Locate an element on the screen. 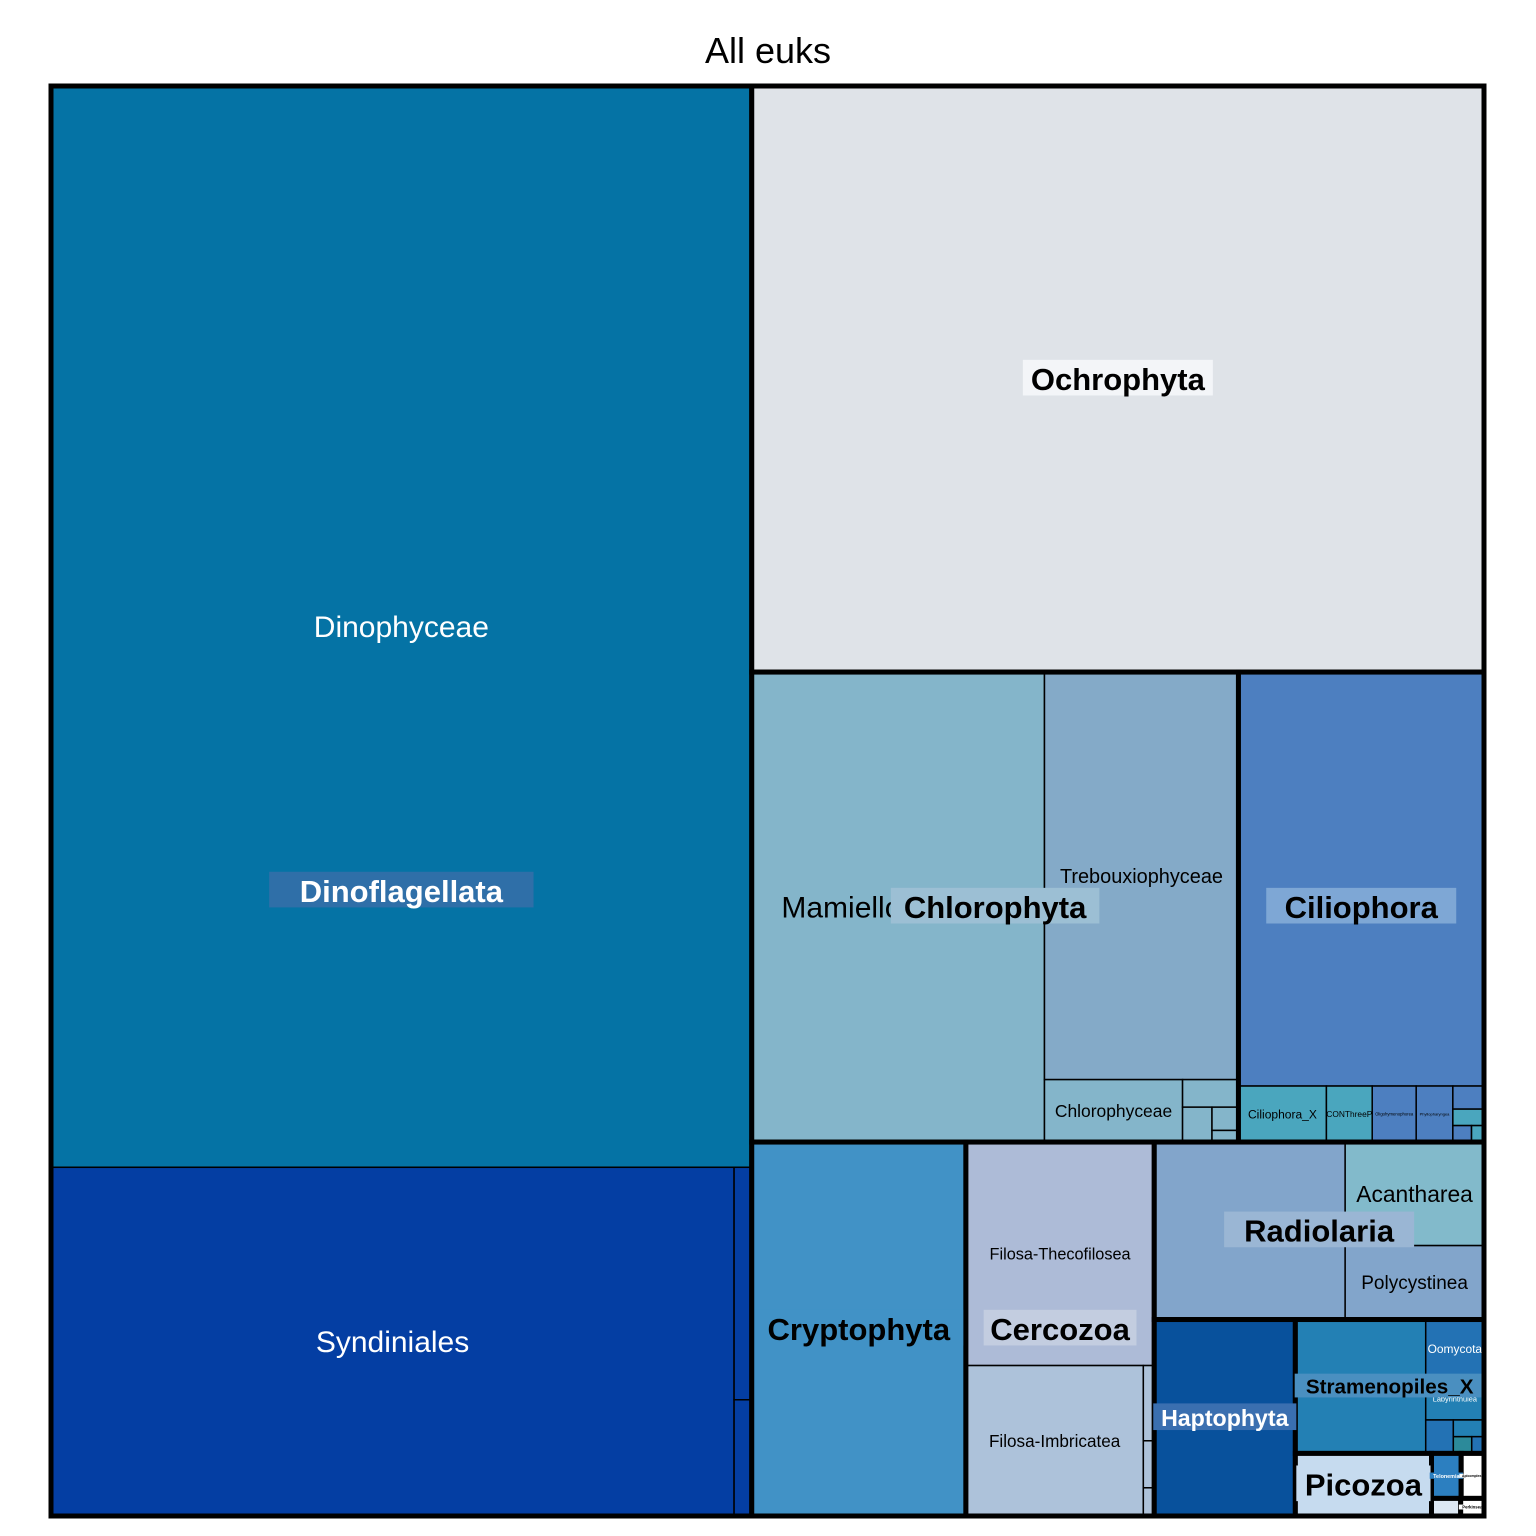  group-label-haptophyta: Haptophyta is located at coordinates (1225, 1418).